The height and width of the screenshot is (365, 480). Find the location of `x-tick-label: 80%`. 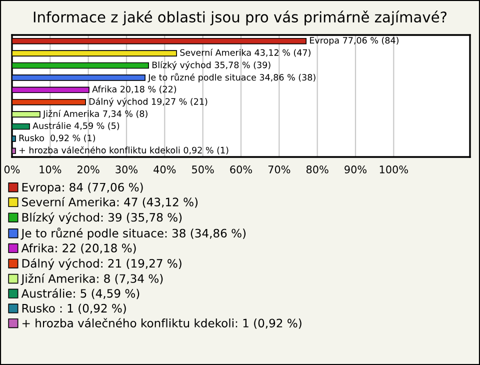

x-tick-label: 80% is located at coordinates (317, 170).